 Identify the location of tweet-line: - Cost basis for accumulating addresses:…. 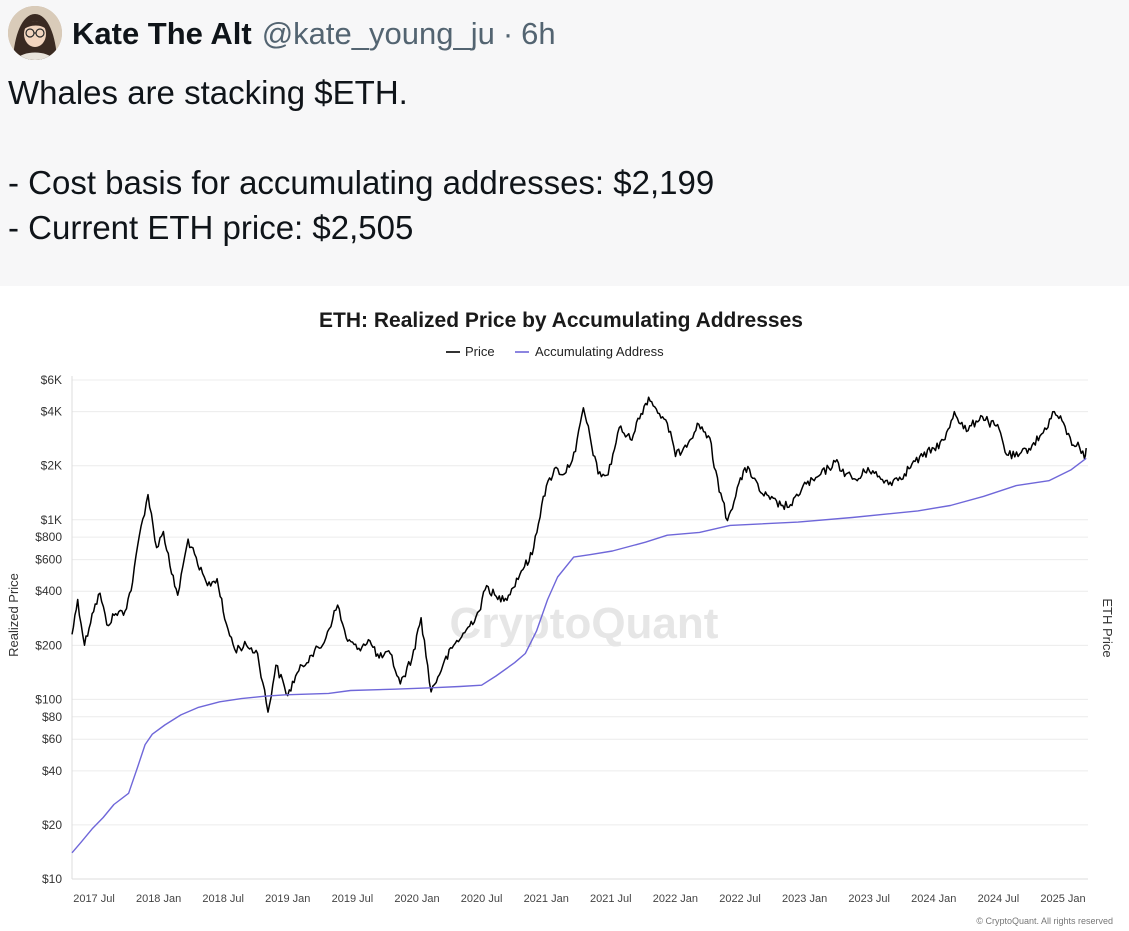
(361, 182).